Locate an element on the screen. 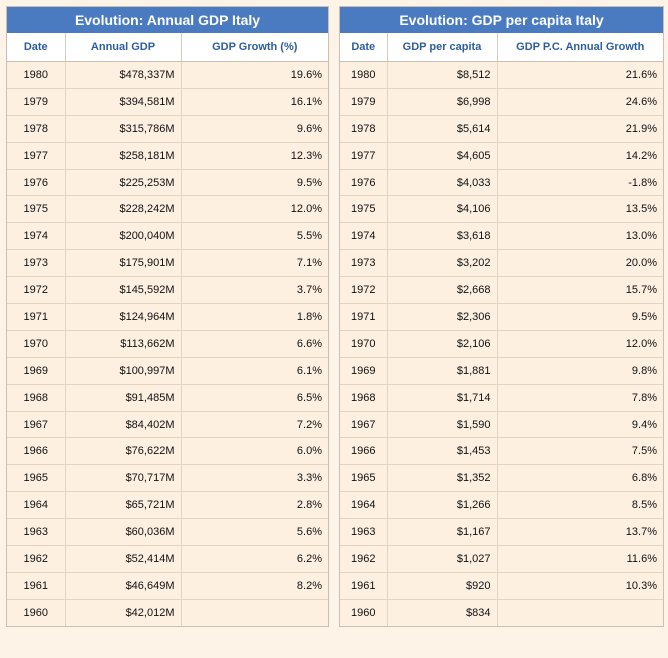 The image size is (668, 658). table-row: 1972 $2,668 15.7% is located at coordinates (501, 290).